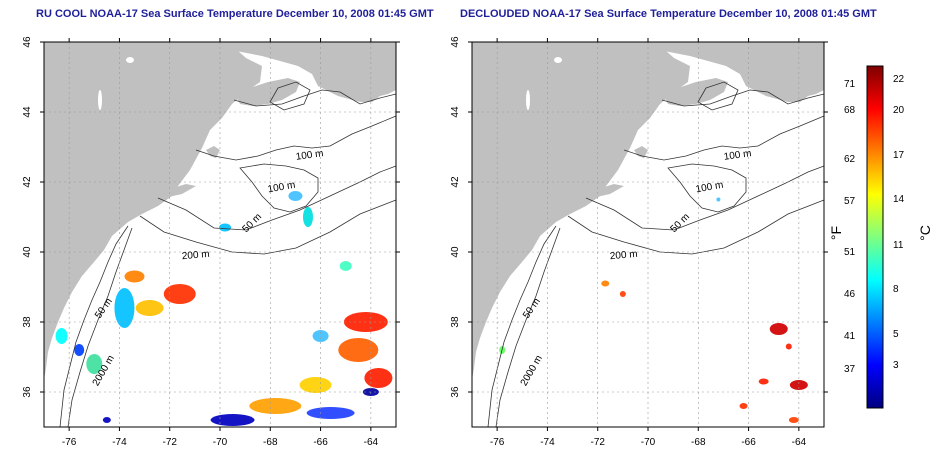  What do you see at coordinates (875, 237) in the screenshot?
I see `temperature-colorbar` at bounding box center [875, 237].